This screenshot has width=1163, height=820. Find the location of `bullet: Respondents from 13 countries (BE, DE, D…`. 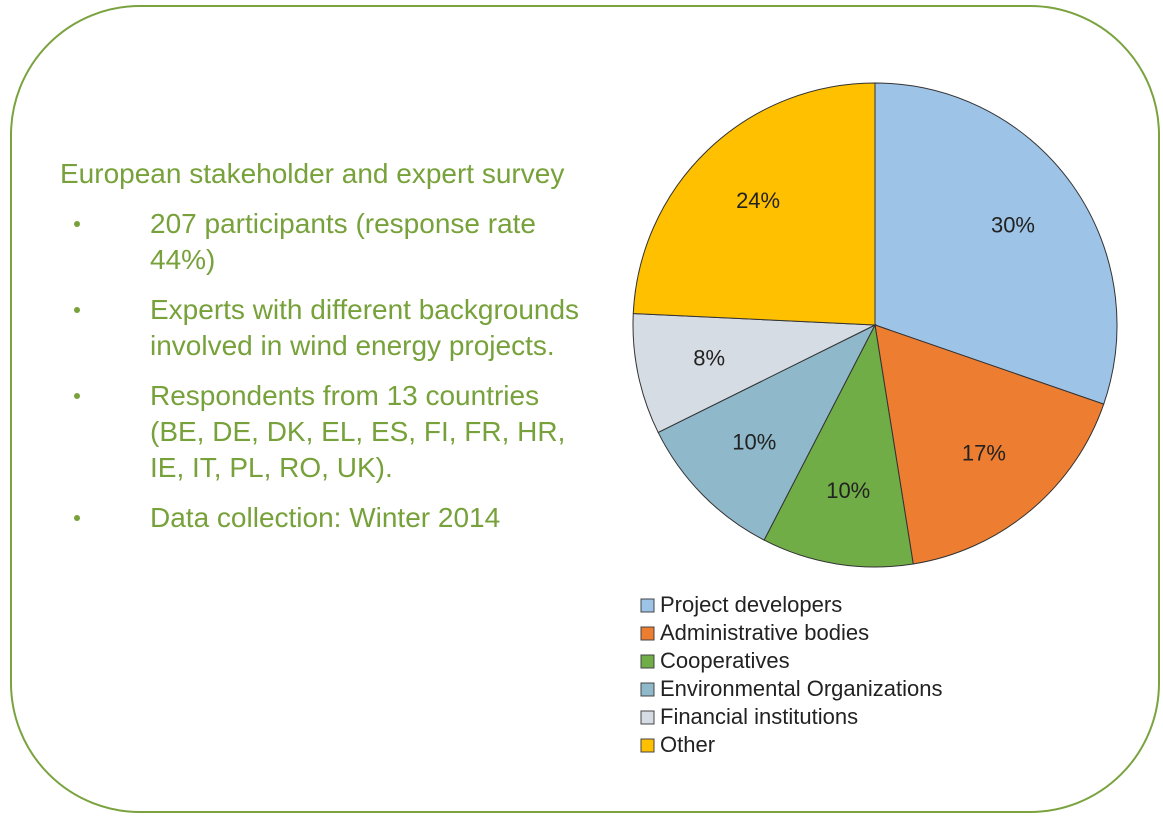

bullet: Respondents from 13 countries (BE, DE, D… is located at coordinates (330, 432).